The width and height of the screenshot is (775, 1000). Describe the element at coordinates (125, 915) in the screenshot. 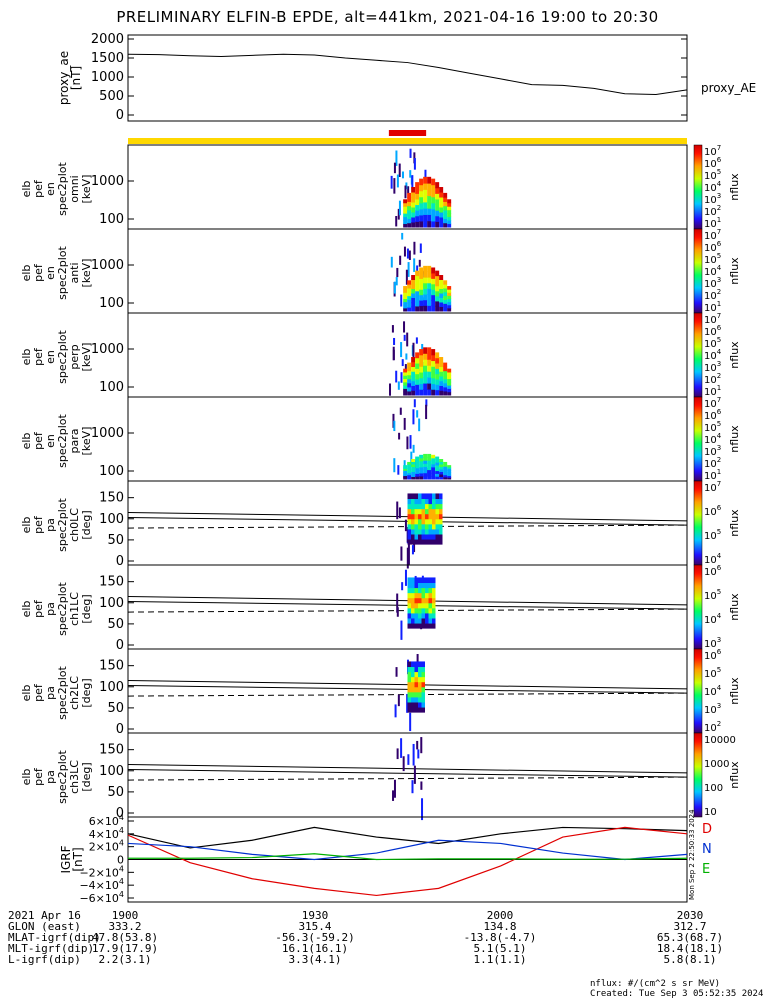

I see `footer-cell: 1900` at that location.